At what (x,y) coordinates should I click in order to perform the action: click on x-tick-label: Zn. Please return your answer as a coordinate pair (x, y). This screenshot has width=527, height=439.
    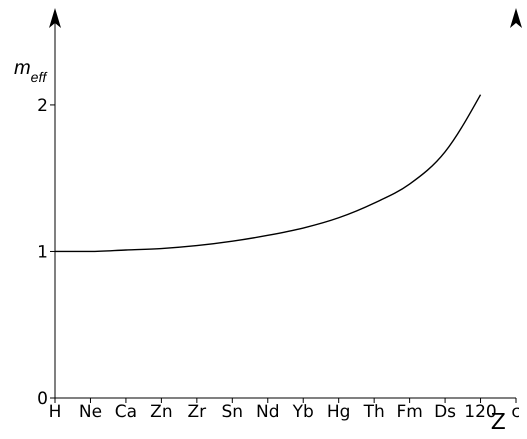
    Looking at the image, I should click on (161, 412).